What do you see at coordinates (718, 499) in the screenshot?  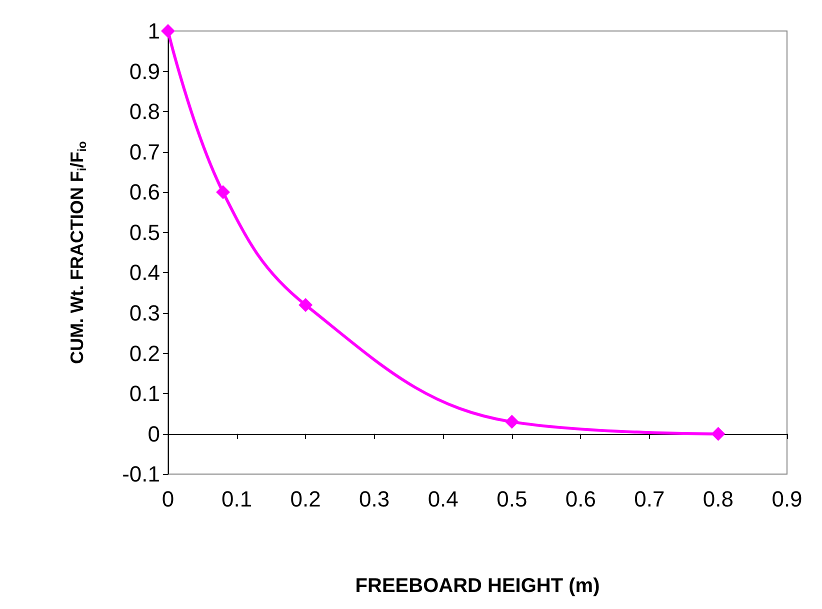 I see `x-tick-label: 0.8` at bounding box center [718, 499].